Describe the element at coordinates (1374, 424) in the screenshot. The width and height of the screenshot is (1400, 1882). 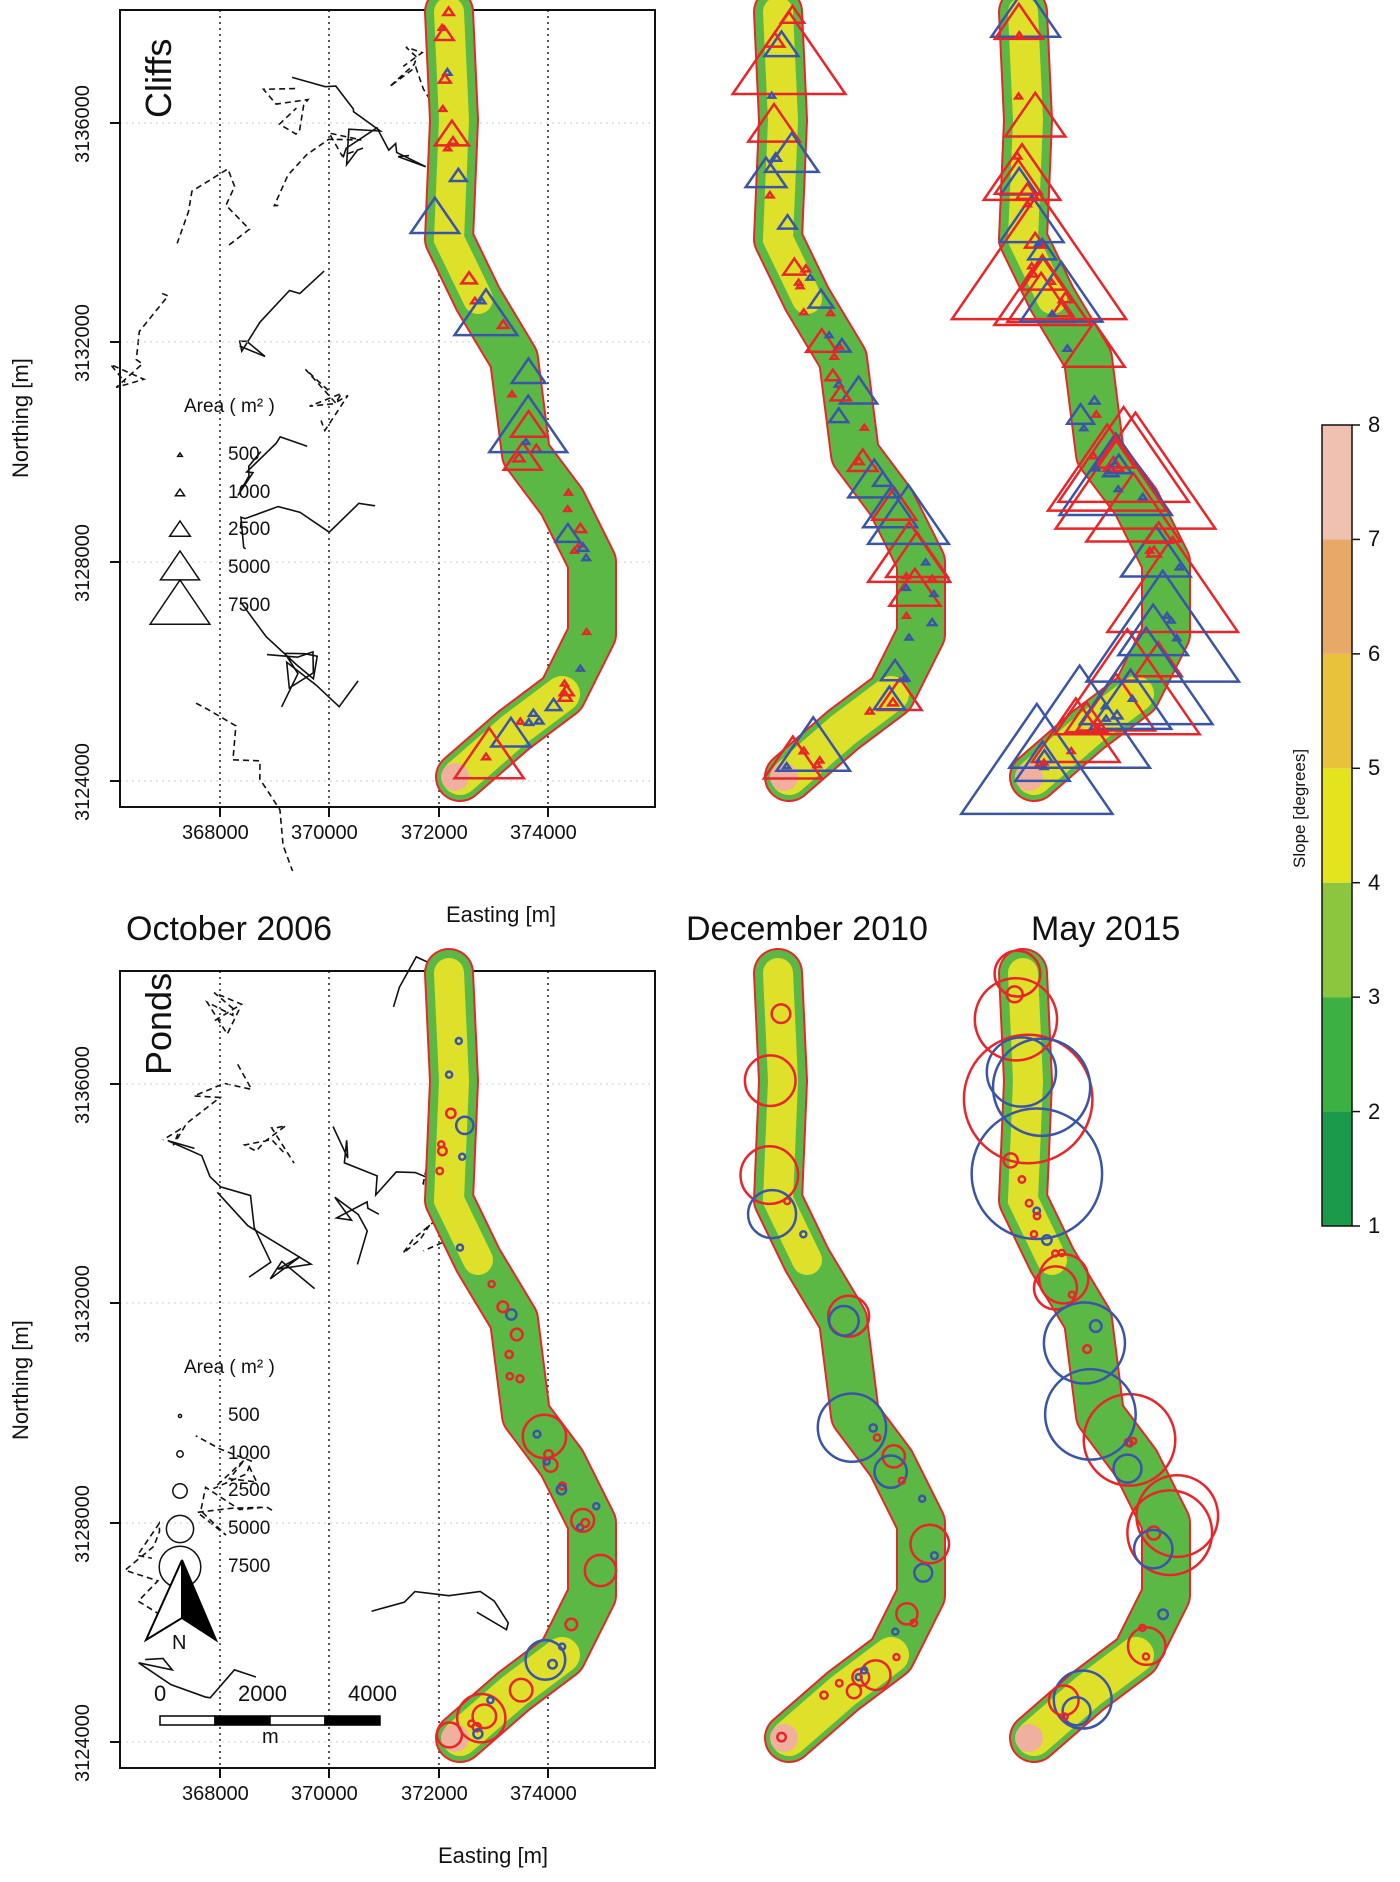
I see `colorbar-tick: 8` at that location.